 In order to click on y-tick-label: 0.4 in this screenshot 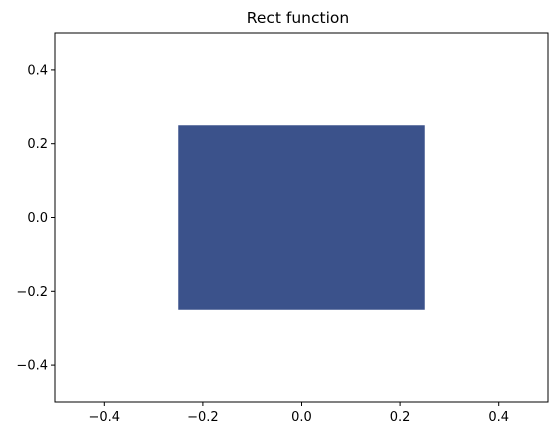, I will do `click(37, 70)`.